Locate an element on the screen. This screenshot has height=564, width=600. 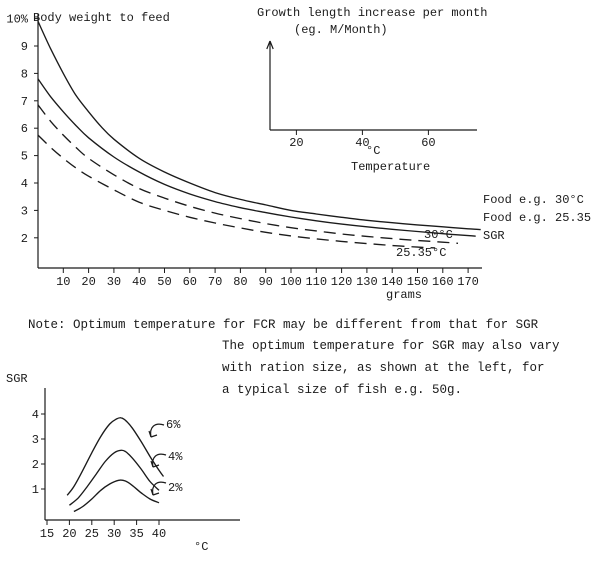
sgr-y-tick-label: 1 is located at coordinates (35, 490).